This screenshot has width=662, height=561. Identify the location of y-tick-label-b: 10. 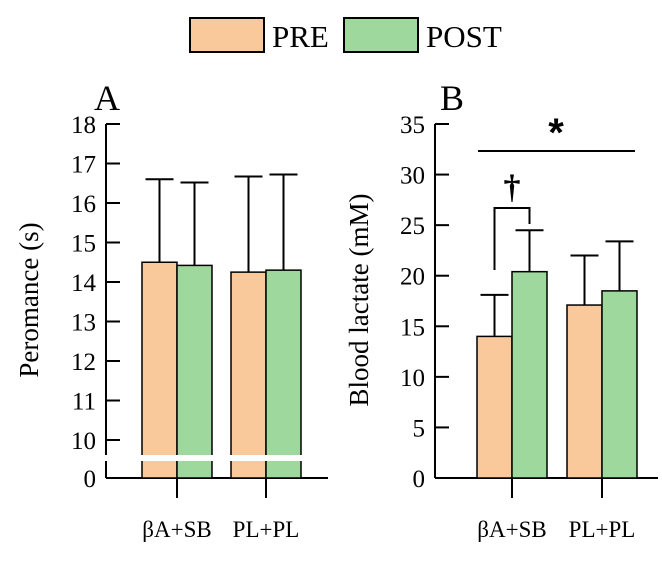
(412, 378).